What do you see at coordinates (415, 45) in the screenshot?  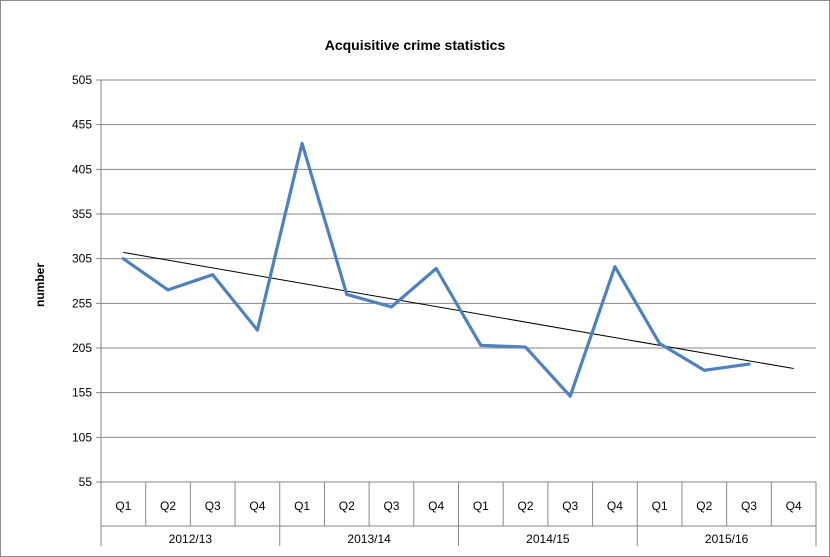 I see `chart-title: Acquisitive crime statistics` at bounding box center [415, 45].